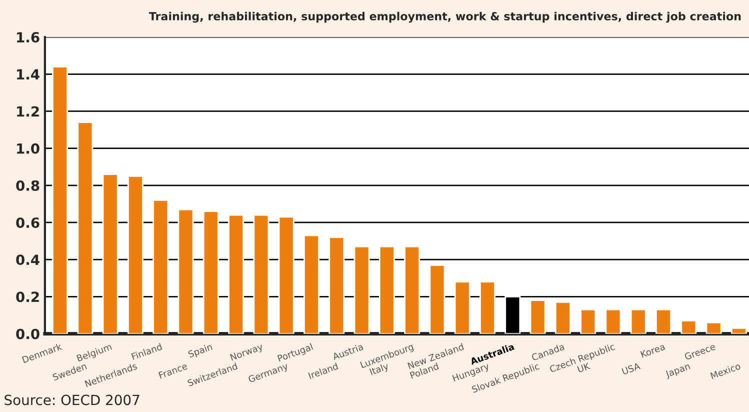 The width and height of the screenshot is (749, 412). Describe the element at coordinates (584, 367) in the screenshot. I see `x-tick-label: UK` at that location.